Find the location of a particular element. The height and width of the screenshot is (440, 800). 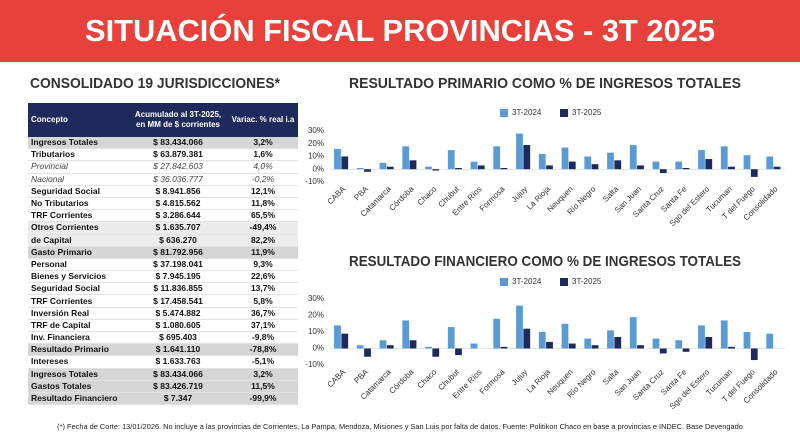

table-row: Ingresos Totales $ 83.434.066 3,2% is located at coordinates (163, 143).